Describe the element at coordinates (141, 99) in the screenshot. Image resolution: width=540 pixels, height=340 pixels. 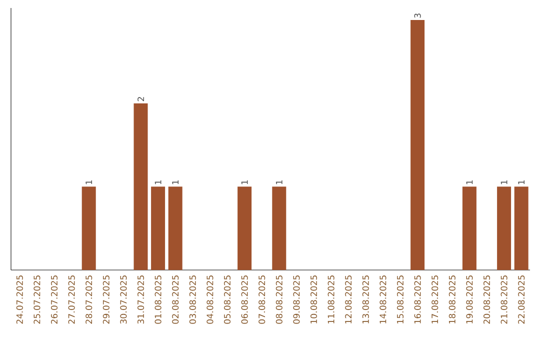
I see `data-label: 2` at that location.